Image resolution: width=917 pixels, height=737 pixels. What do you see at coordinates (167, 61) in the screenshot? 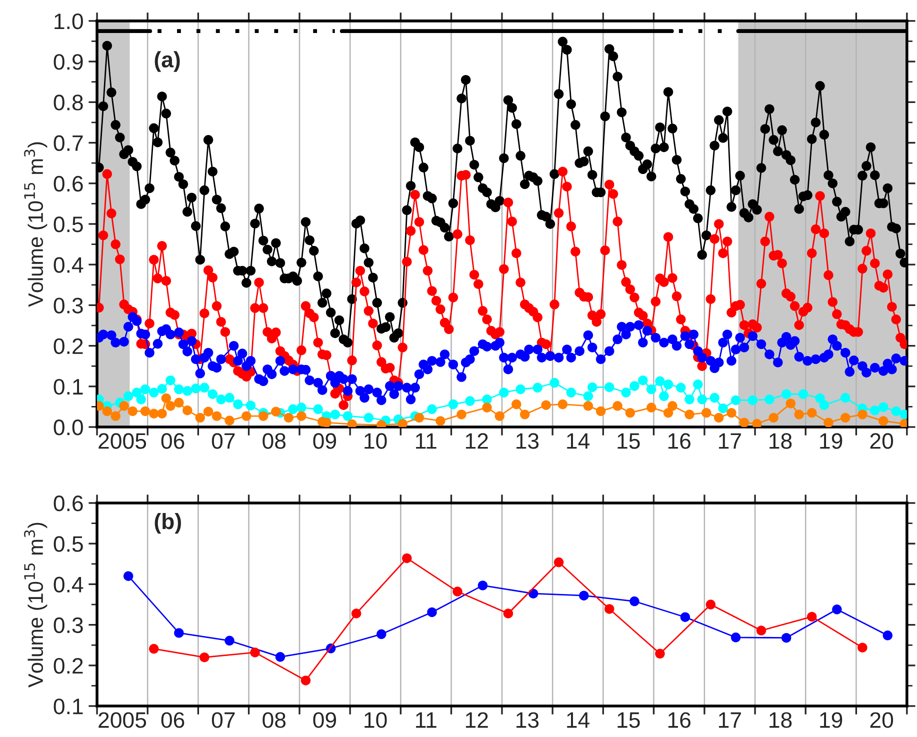
I see `annotation: (a)` at bounding box center [167, 61].